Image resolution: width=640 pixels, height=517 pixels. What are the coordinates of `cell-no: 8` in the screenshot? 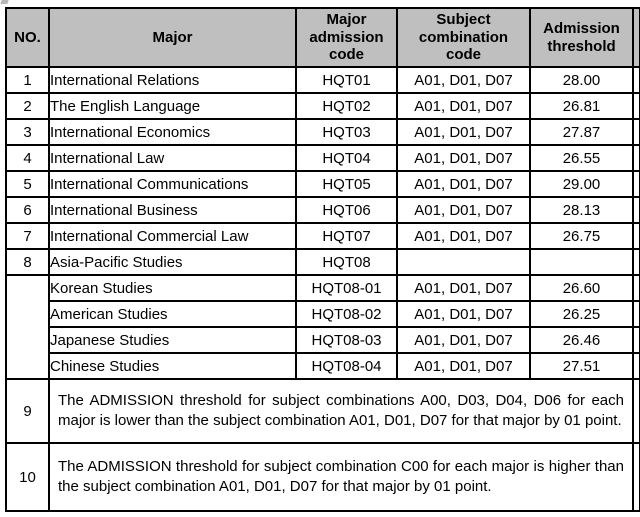 It's located at (27, 262).